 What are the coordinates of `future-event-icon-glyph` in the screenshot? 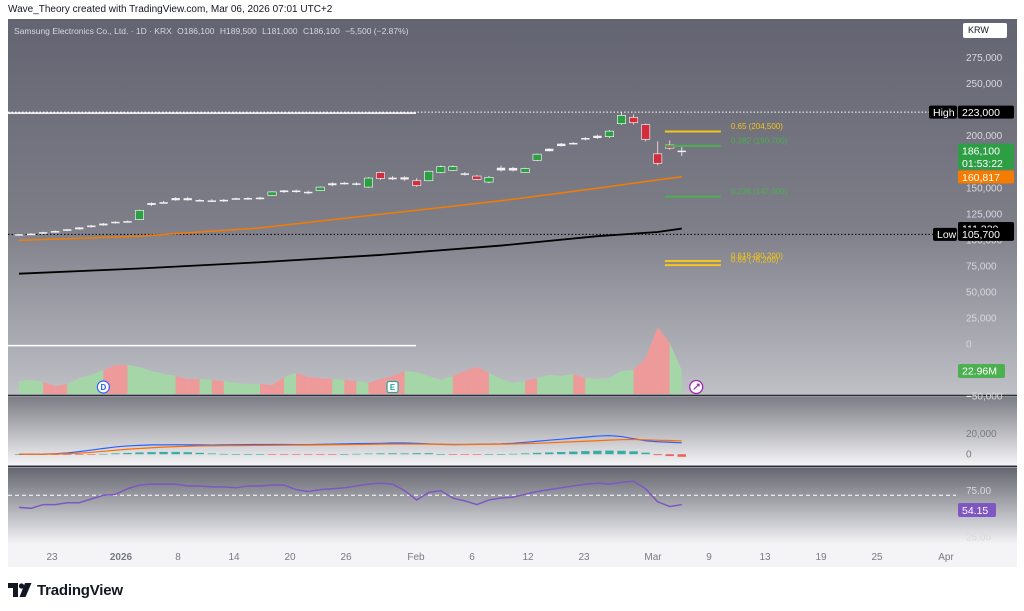 It's located at (696, 386).